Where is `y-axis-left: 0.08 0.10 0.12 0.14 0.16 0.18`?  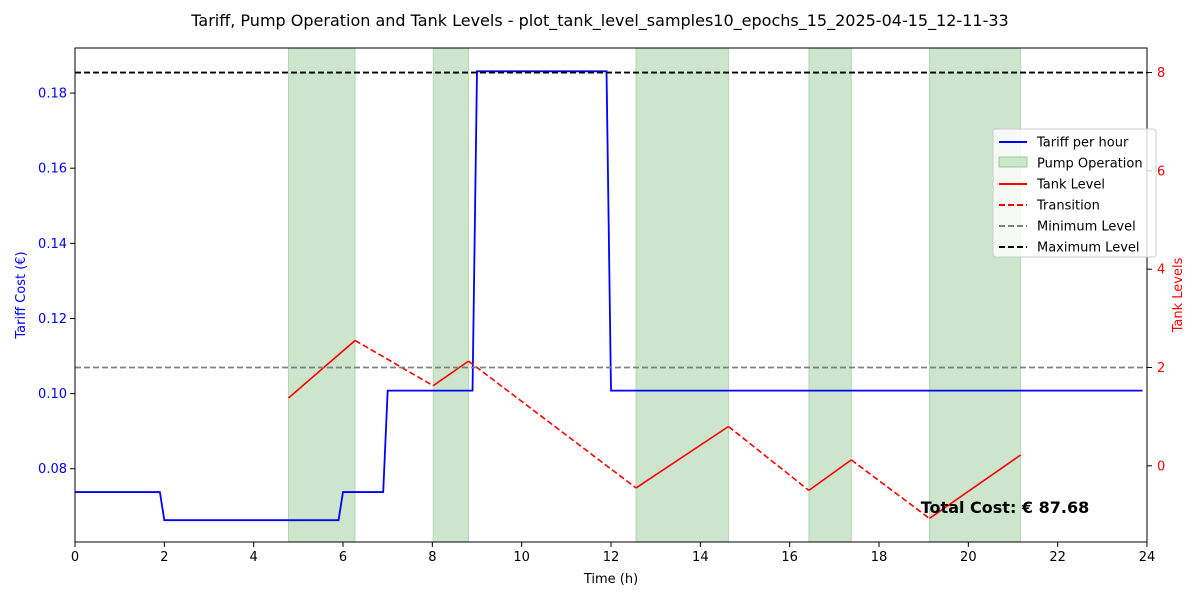
y-axis-left: 0.08 0.10 0.12 0.14 0.16 0.18 is located at coordinates (56, 282).